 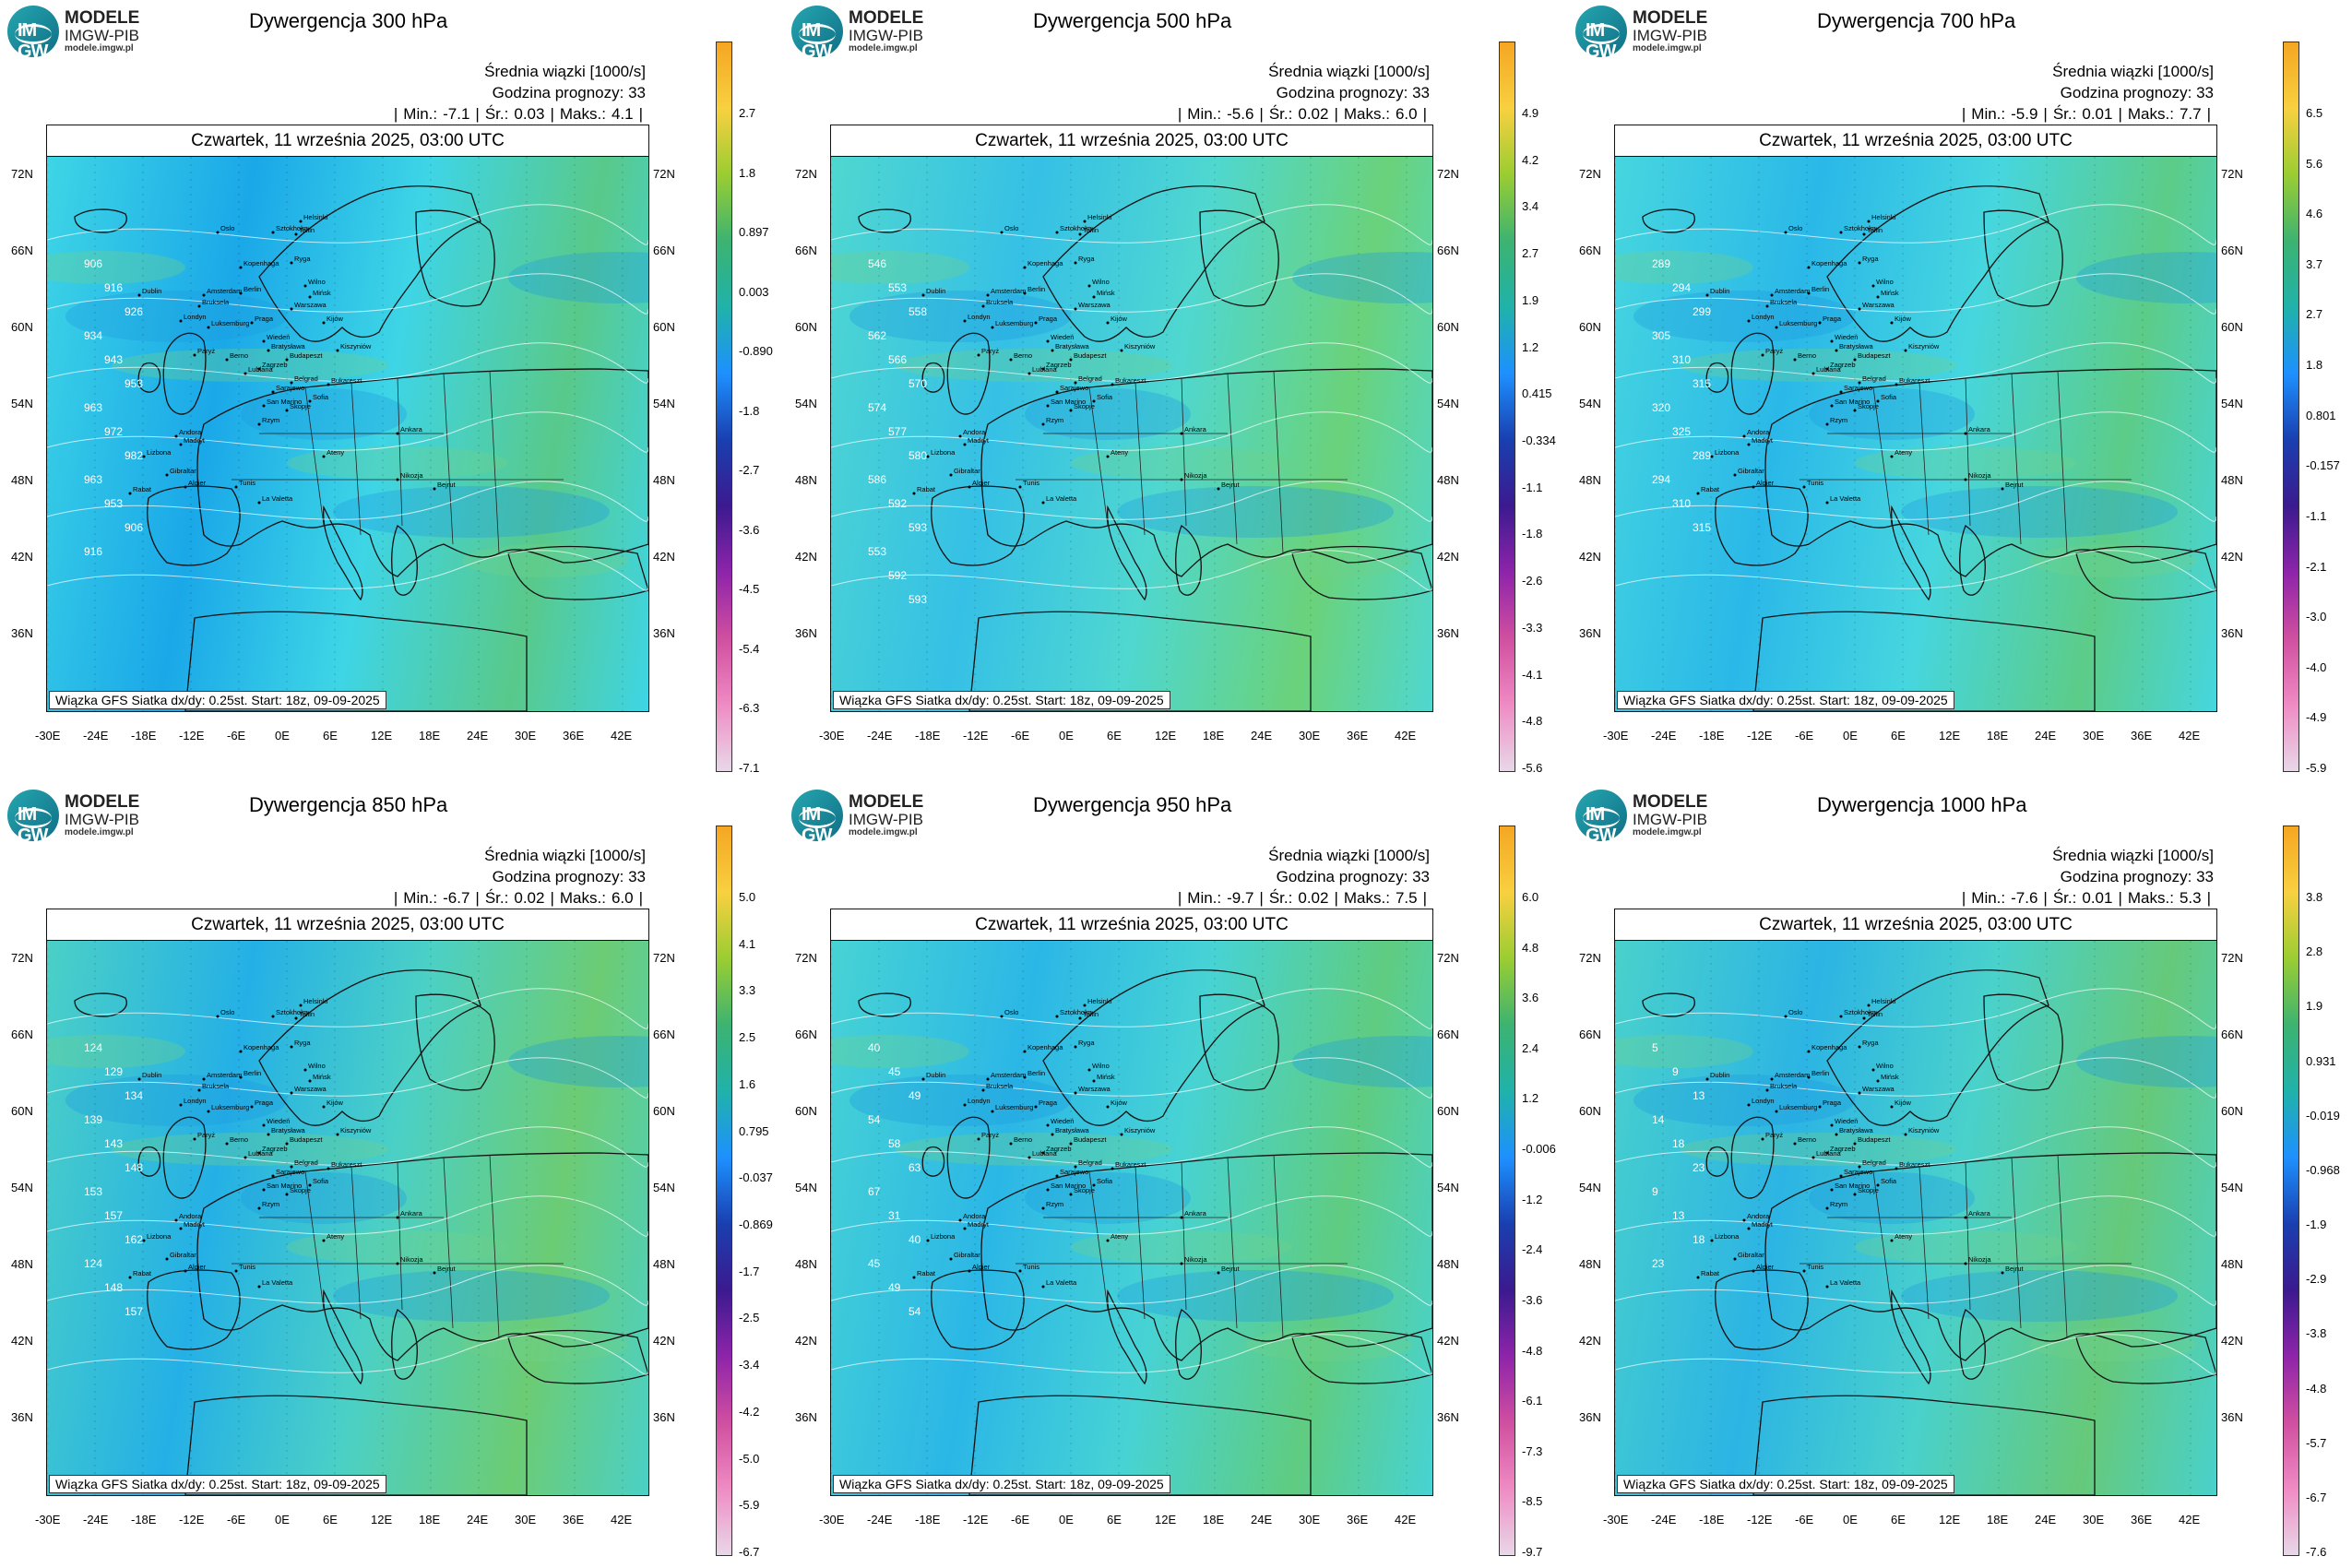 I want to click on logo-title: MODELE, so click(x=1670, y=802).